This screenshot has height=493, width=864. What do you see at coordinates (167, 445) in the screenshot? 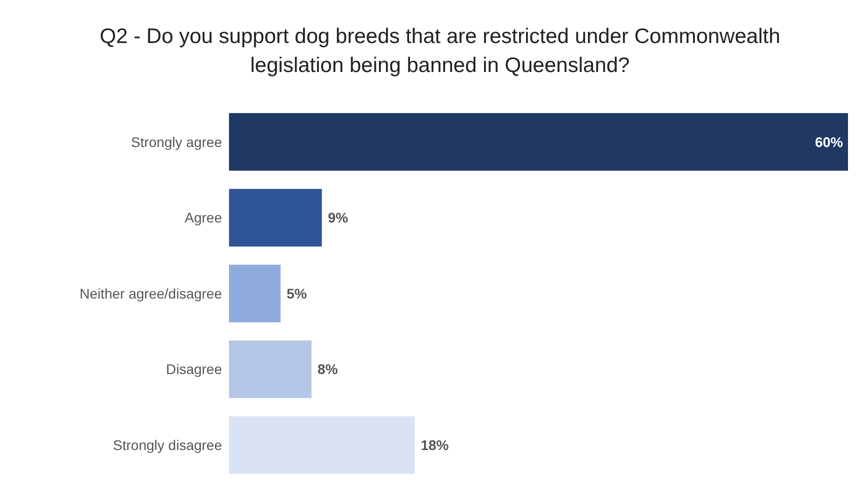
I see `y-tick-label: Strongly disagree` at bounding box center [167, 445].